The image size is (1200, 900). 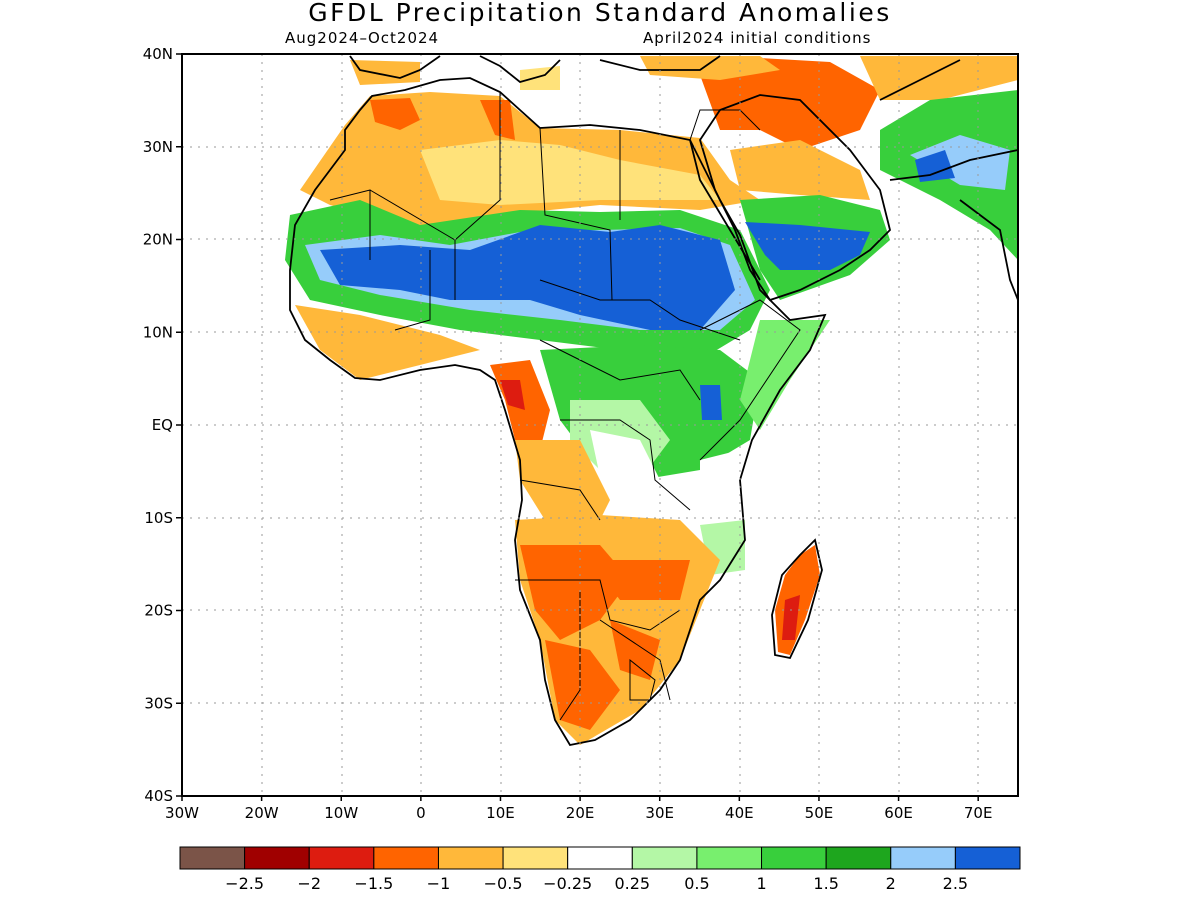 I want to click on field-arabia-blue, so click(x=807, y=246).